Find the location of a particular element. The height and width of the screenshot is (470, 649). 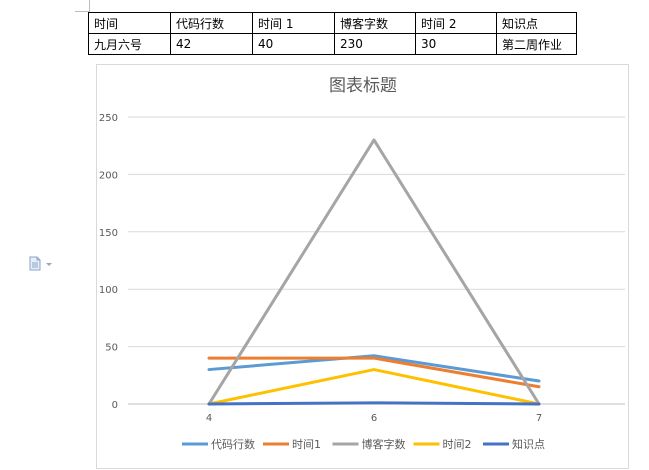

y-tick-label: 250 is located at coordinates (108, 118).